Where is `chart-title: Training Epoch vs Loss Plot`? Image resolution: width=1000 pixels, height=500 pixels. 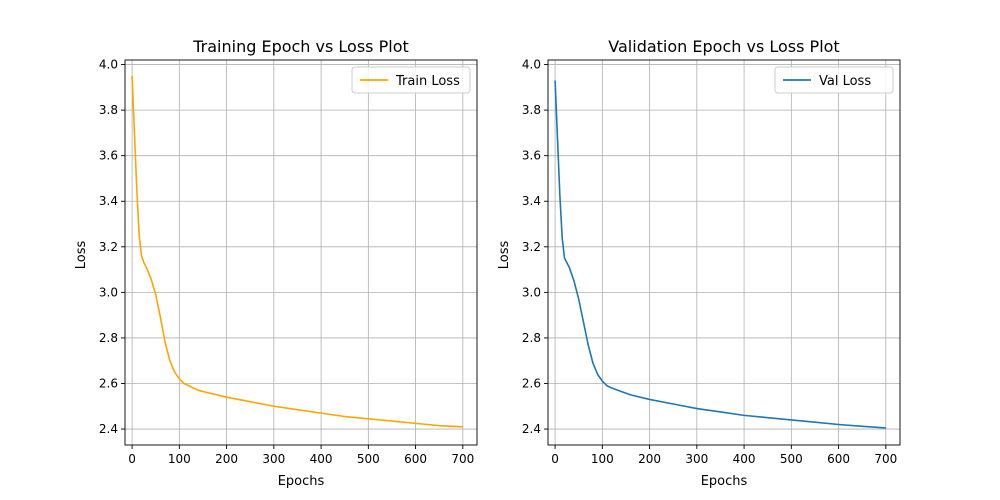 chart-title: Training Epoch vs Loss Plot is located at coordinates (300, 46).